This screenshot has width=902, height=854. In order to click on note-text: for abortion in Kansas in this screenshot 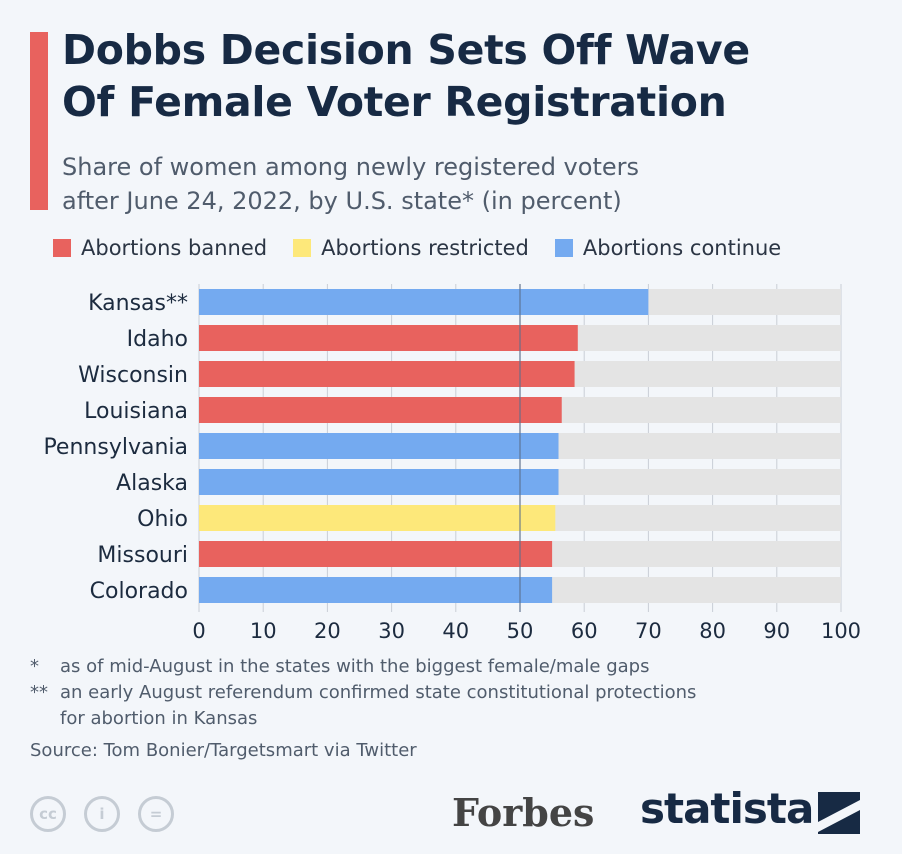, I will do `click(159, 718)`.